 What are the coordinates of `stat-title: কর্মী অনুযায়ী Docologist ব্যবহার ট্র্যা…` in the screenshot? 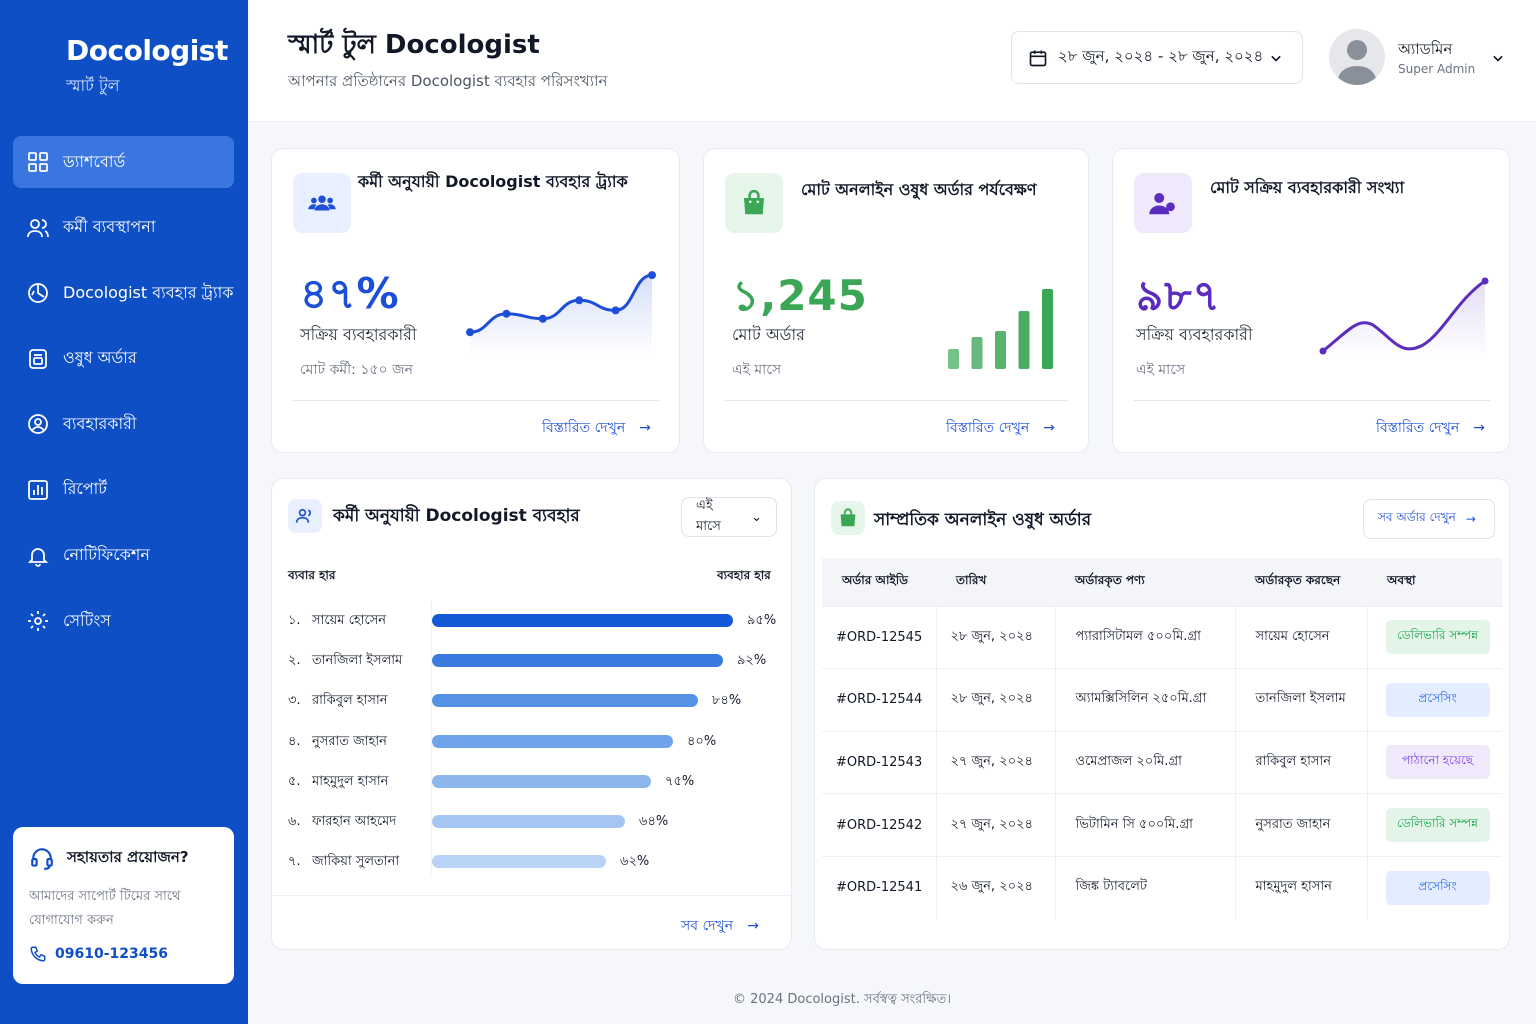 It's located at (493, 181).